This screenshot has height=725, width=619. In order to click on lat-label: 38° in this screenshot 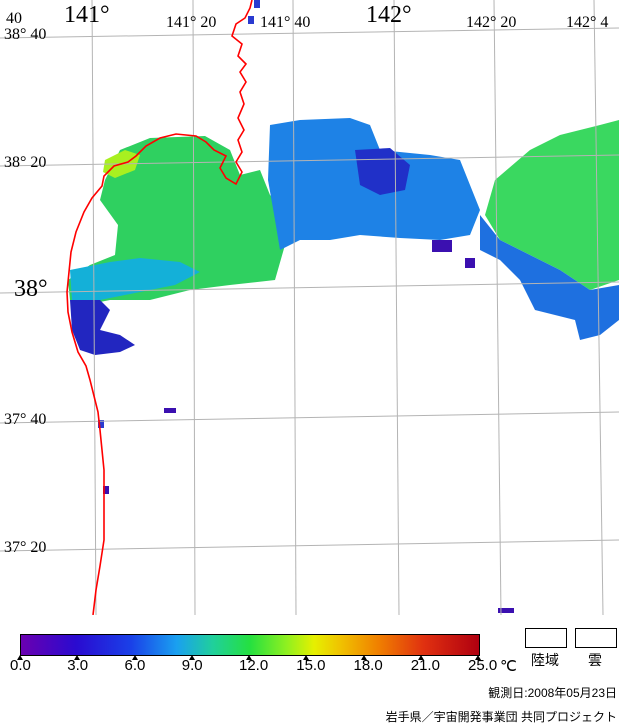, I will do `click(31, 289)`.